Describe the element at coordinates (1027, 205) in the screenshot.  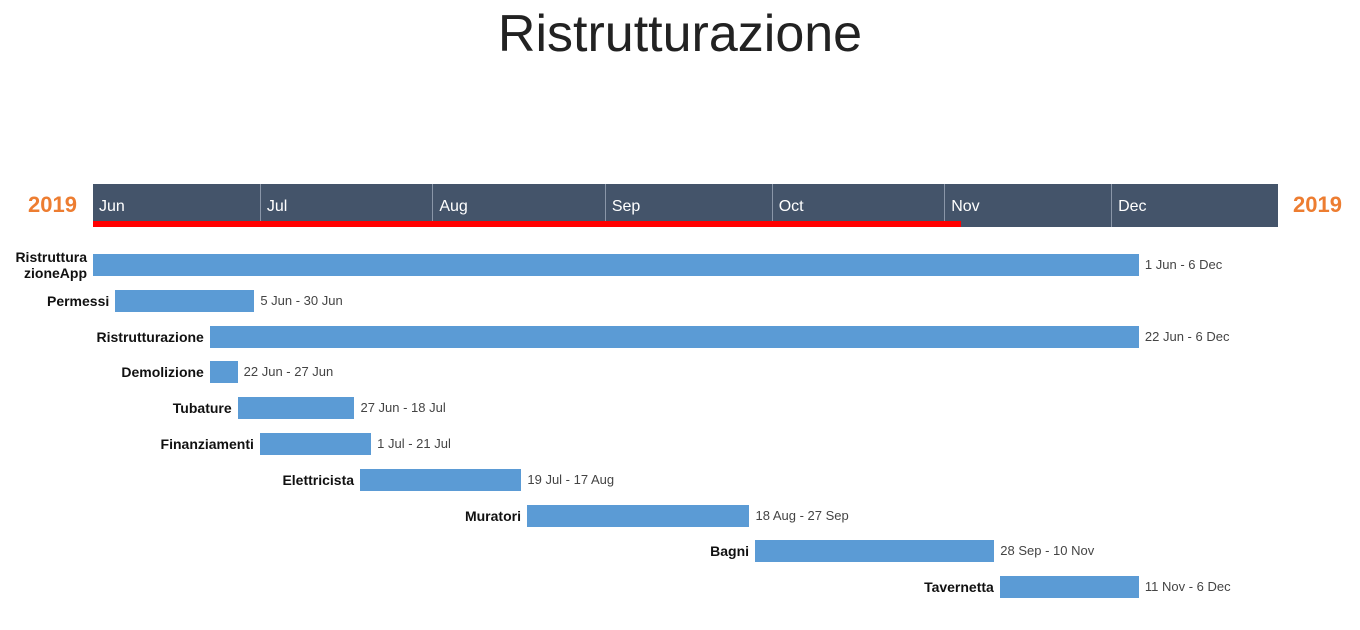
I see `month-label-nov: Nov` at that location.